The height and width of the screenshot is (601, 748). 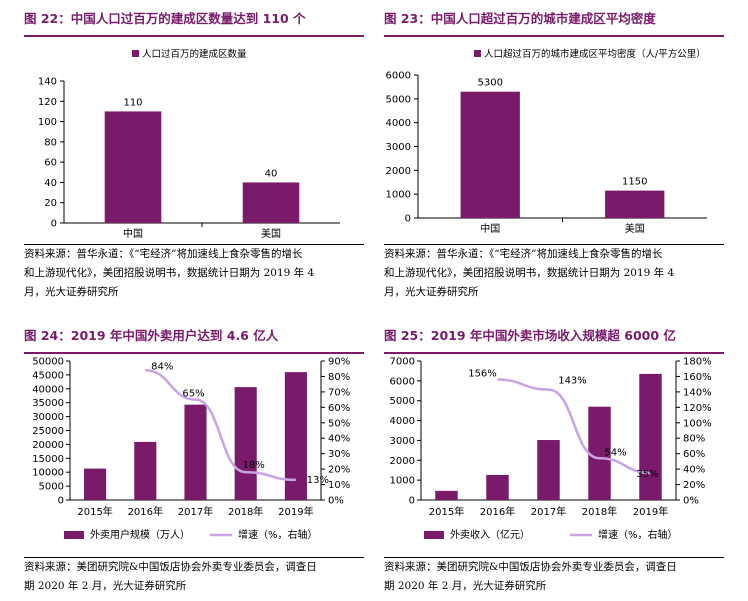 I want to click on y2-tick-label: 100%, so click(x=697, y=423).